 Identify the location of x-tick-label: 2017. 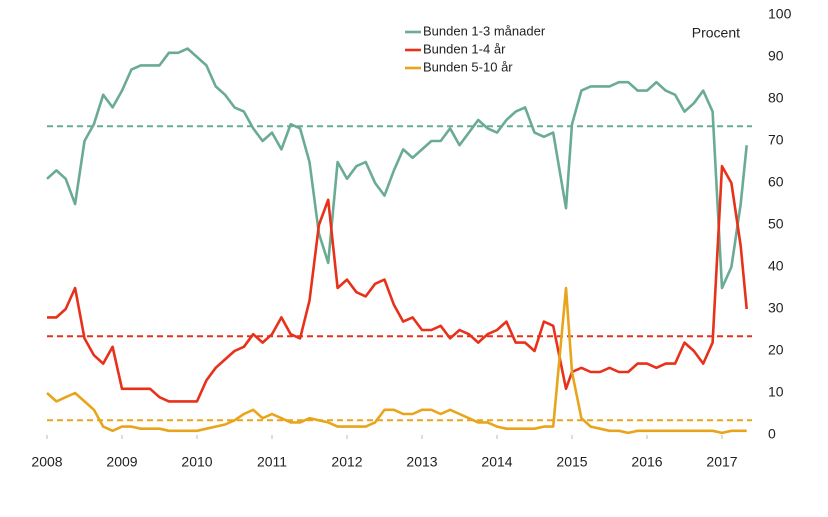
(721, 462).